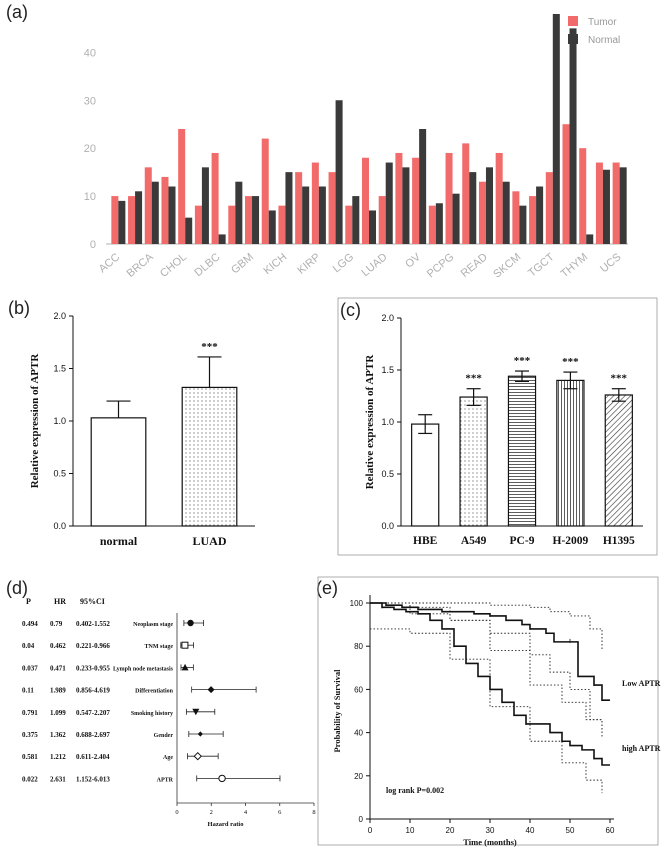 Image resolution: width=661 pixels, height=848 pixels. I want to click on x-tick-label: H1395, so click(619, 541).